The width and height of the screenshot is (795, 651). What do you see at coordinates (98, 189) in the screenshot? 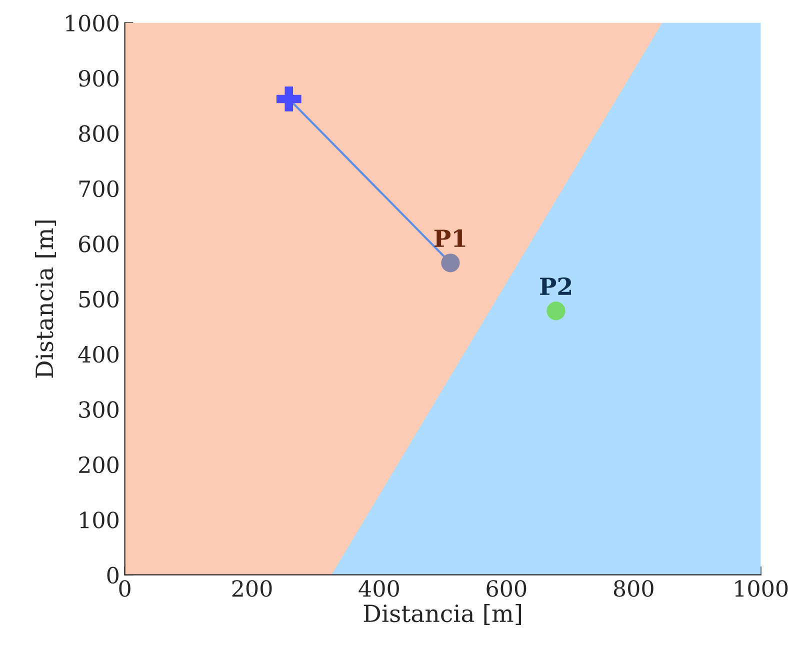
I see `y-tick-label: 700` at bounding box center [98, 189].